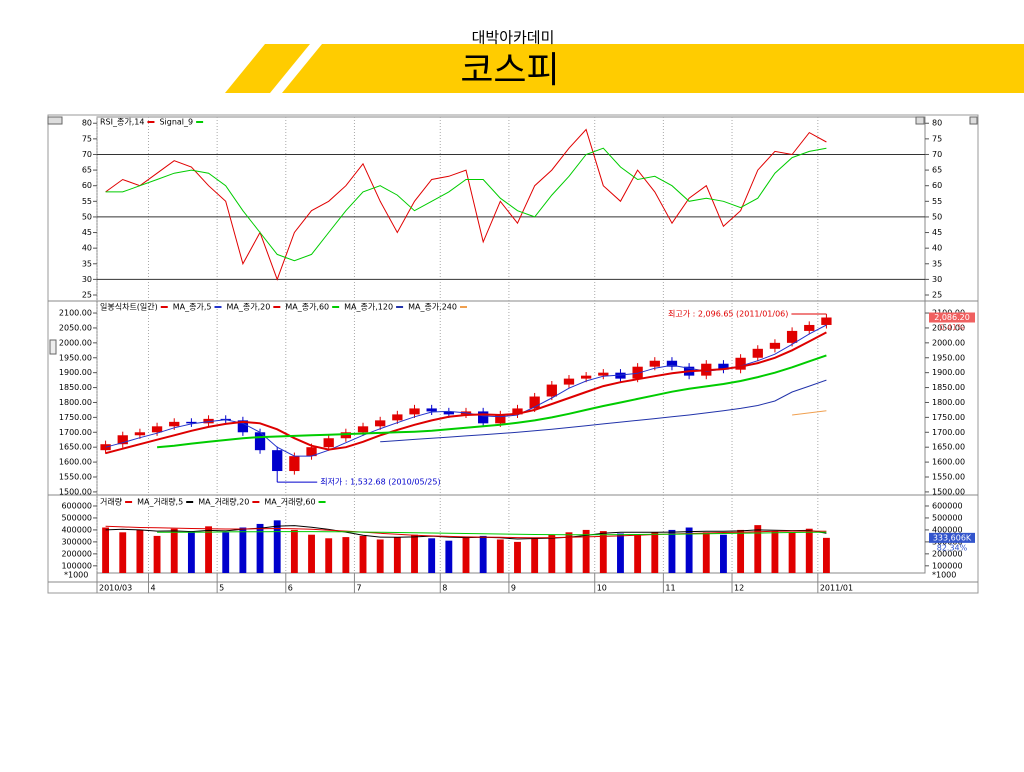 The width and height of the screenshot is (1024, 772). I want to click on y-tick-label: 30, so click(87, 279).